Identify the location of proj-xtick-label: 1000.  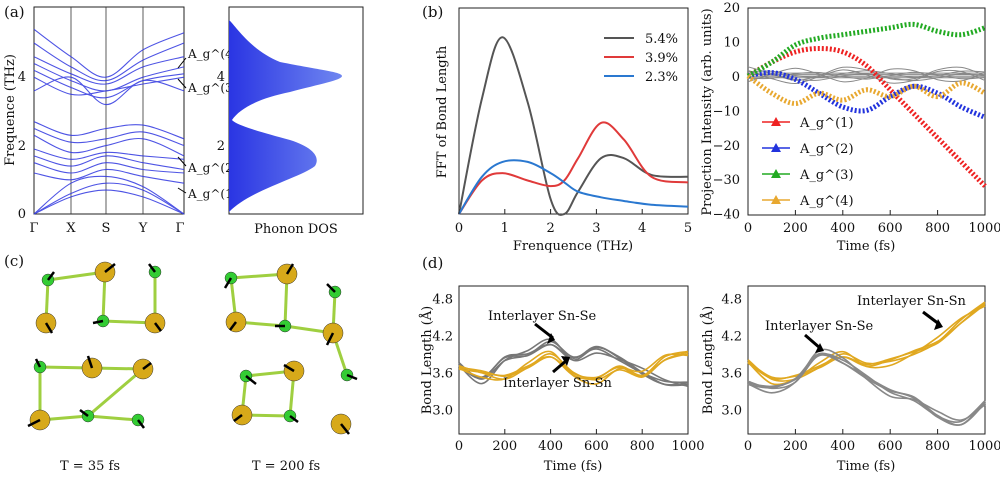
(984, 228).